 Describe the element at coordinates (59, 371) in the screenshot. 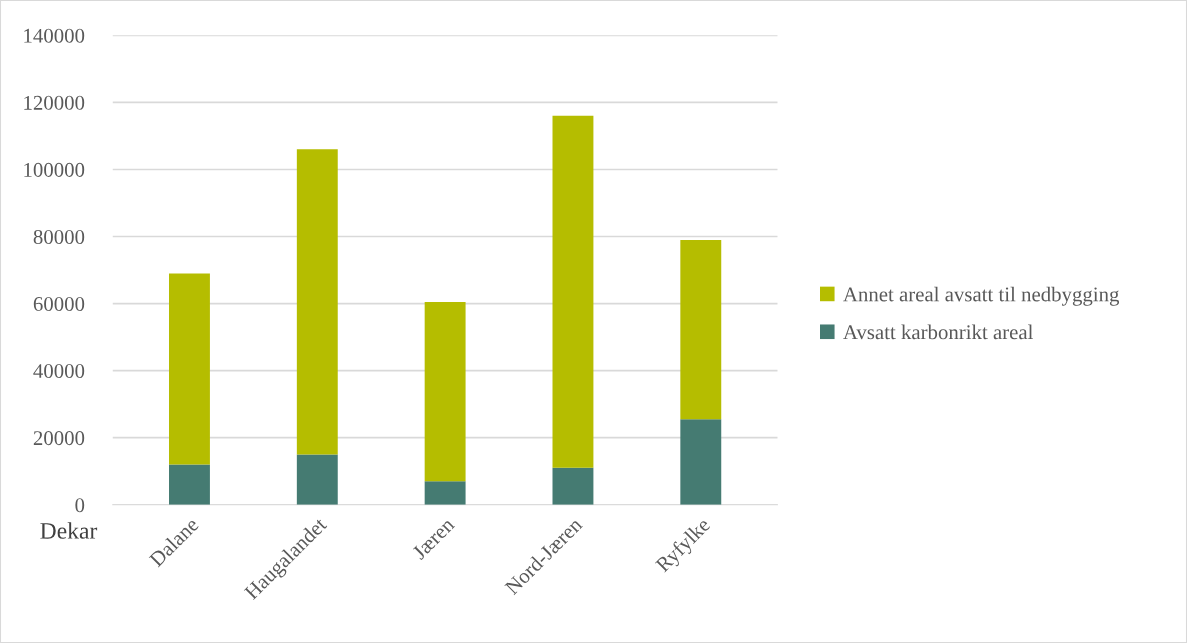

I see `y-tick-label: 40000` at that location.